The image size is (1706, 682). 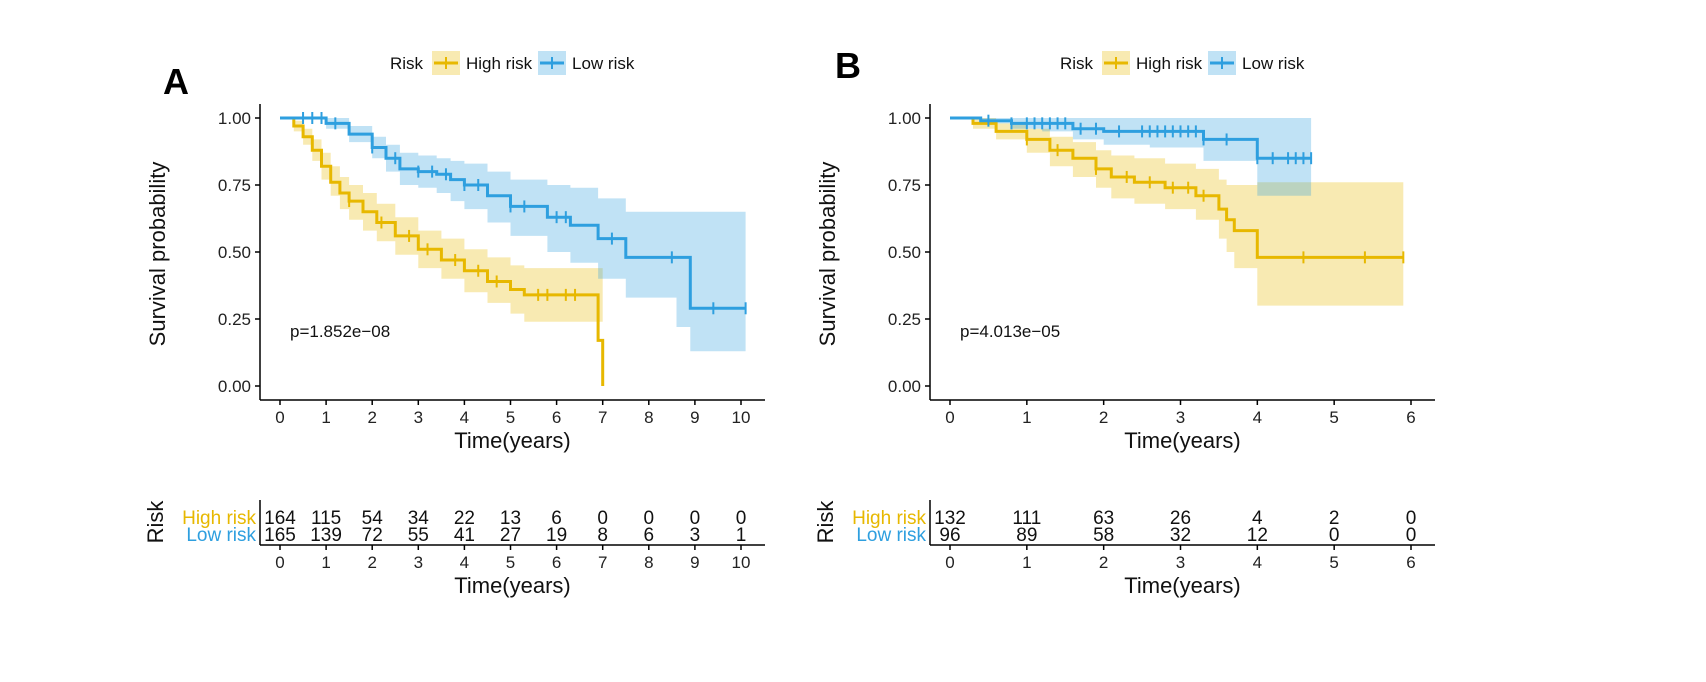 I want to click on y-tick-label: 0.00, so click(x=904, y=386).